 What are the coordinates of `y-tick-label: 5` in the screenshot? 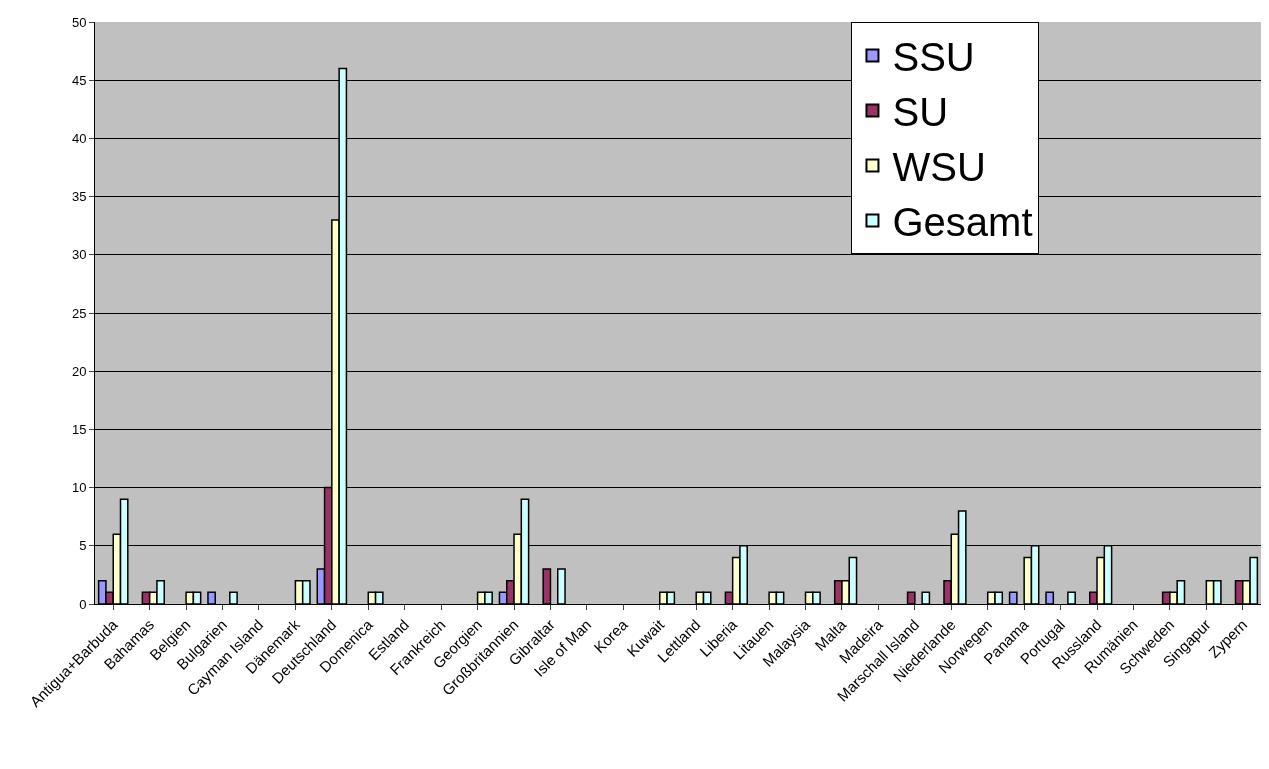 It's located at (83, 546).